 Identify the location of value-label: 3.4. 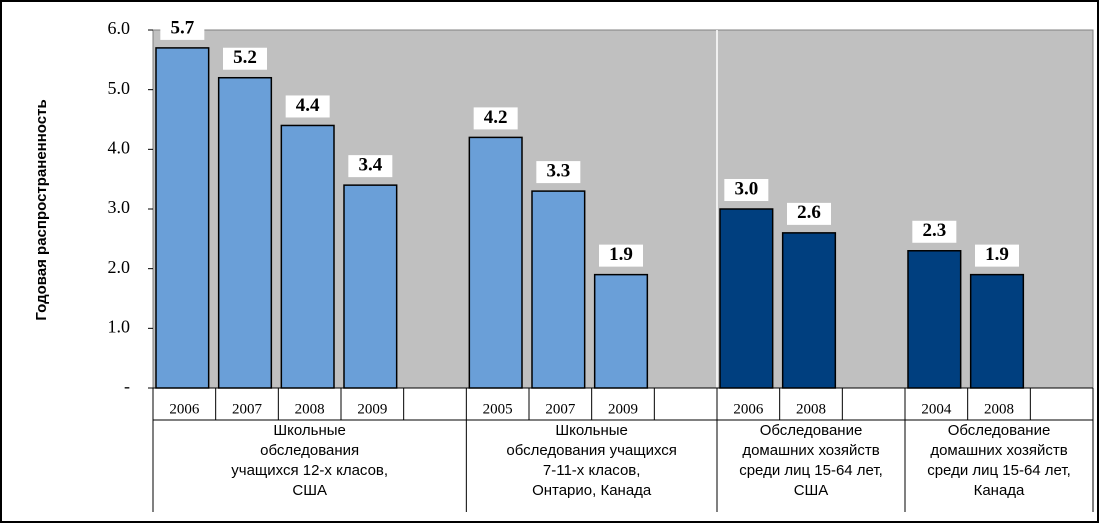
(370, 164).